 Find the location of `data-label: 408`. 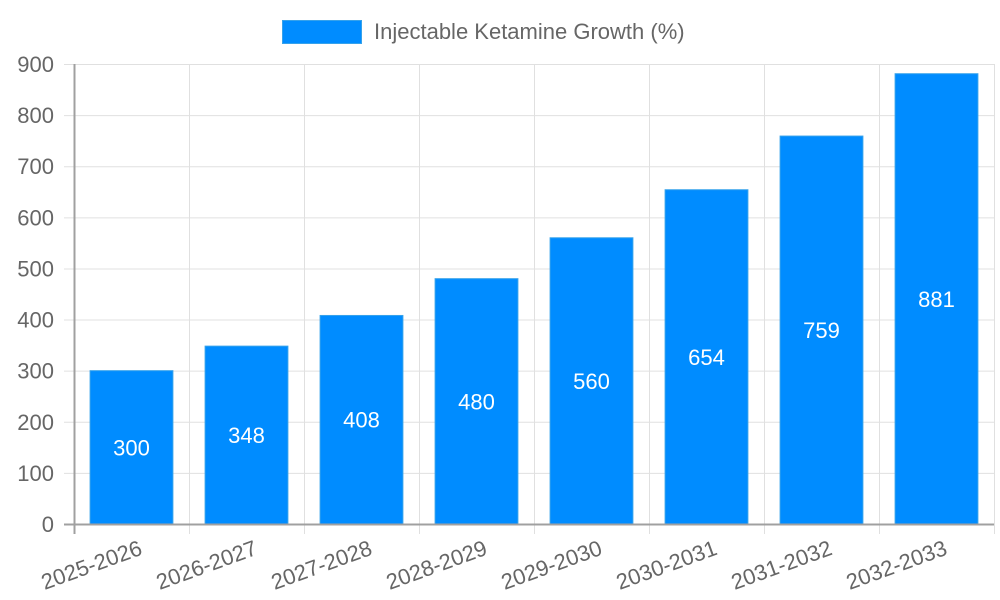

data-label: 408 is located at coordinates (361, 420).